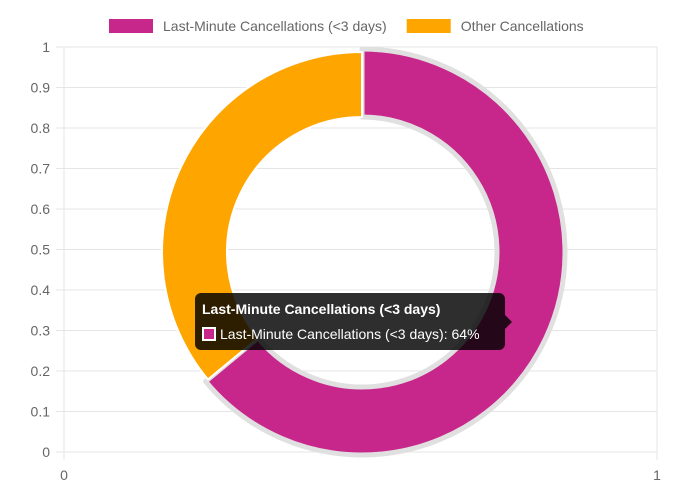 Image resolution: width=692 pixels, height=499 pixels. Describe the element at coordinates (41, 169) in the screenshot. I see `y-tick-label: 0.7` at that location.